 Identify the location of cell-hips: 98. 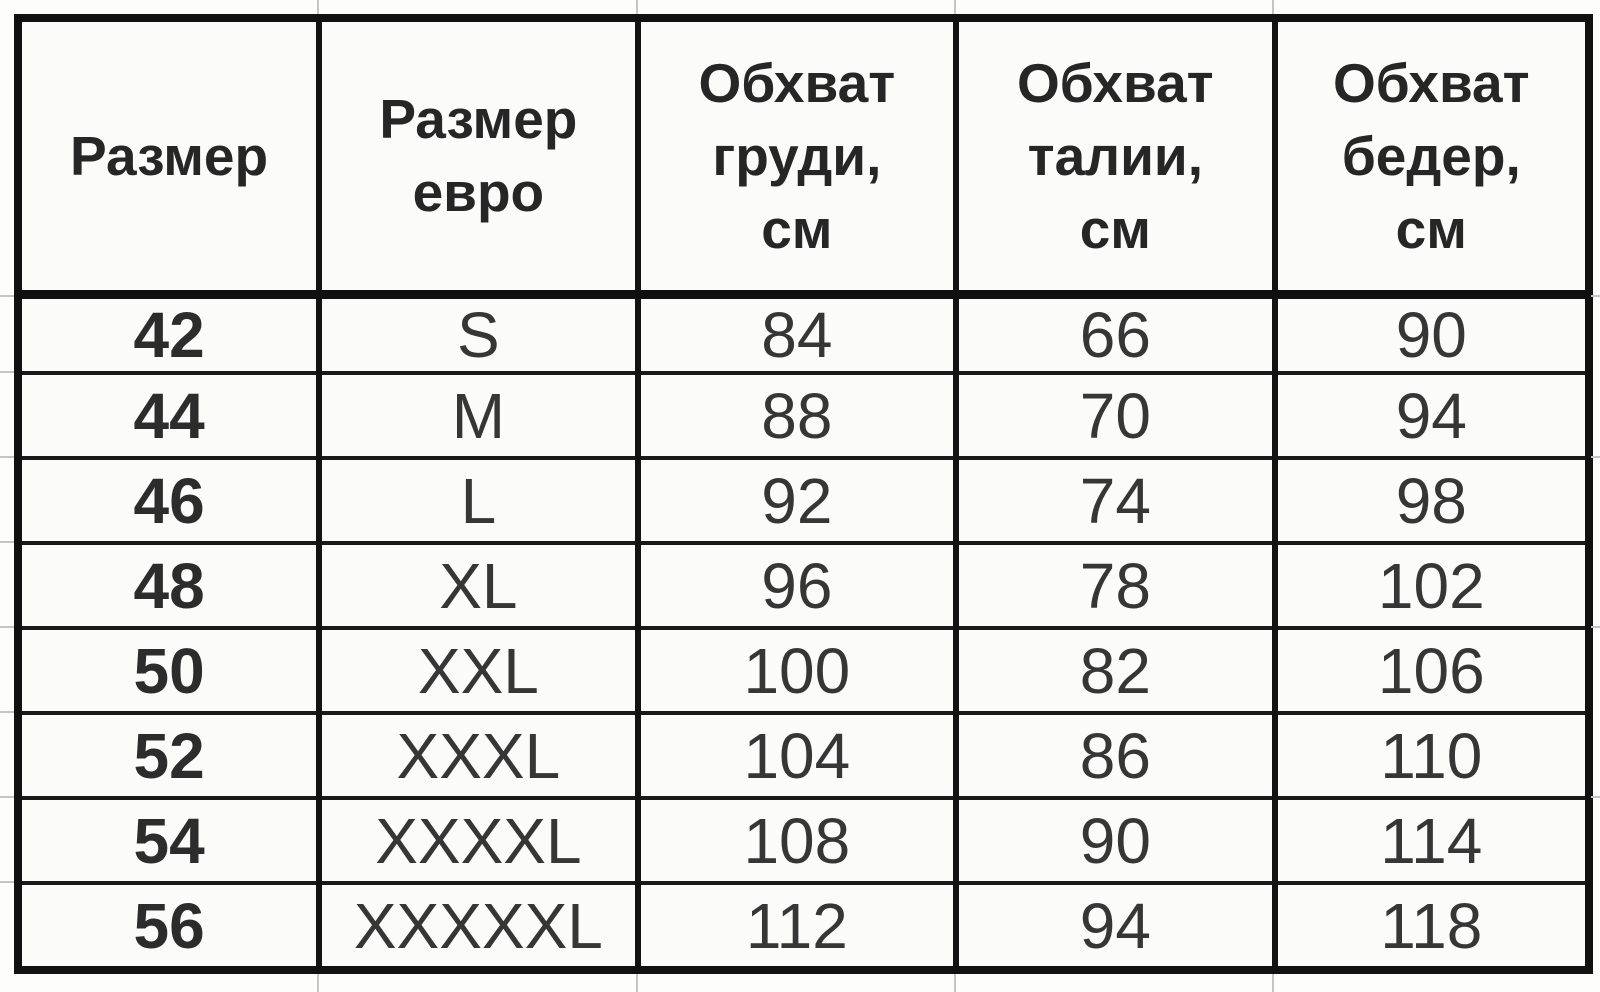
(1430, 499).